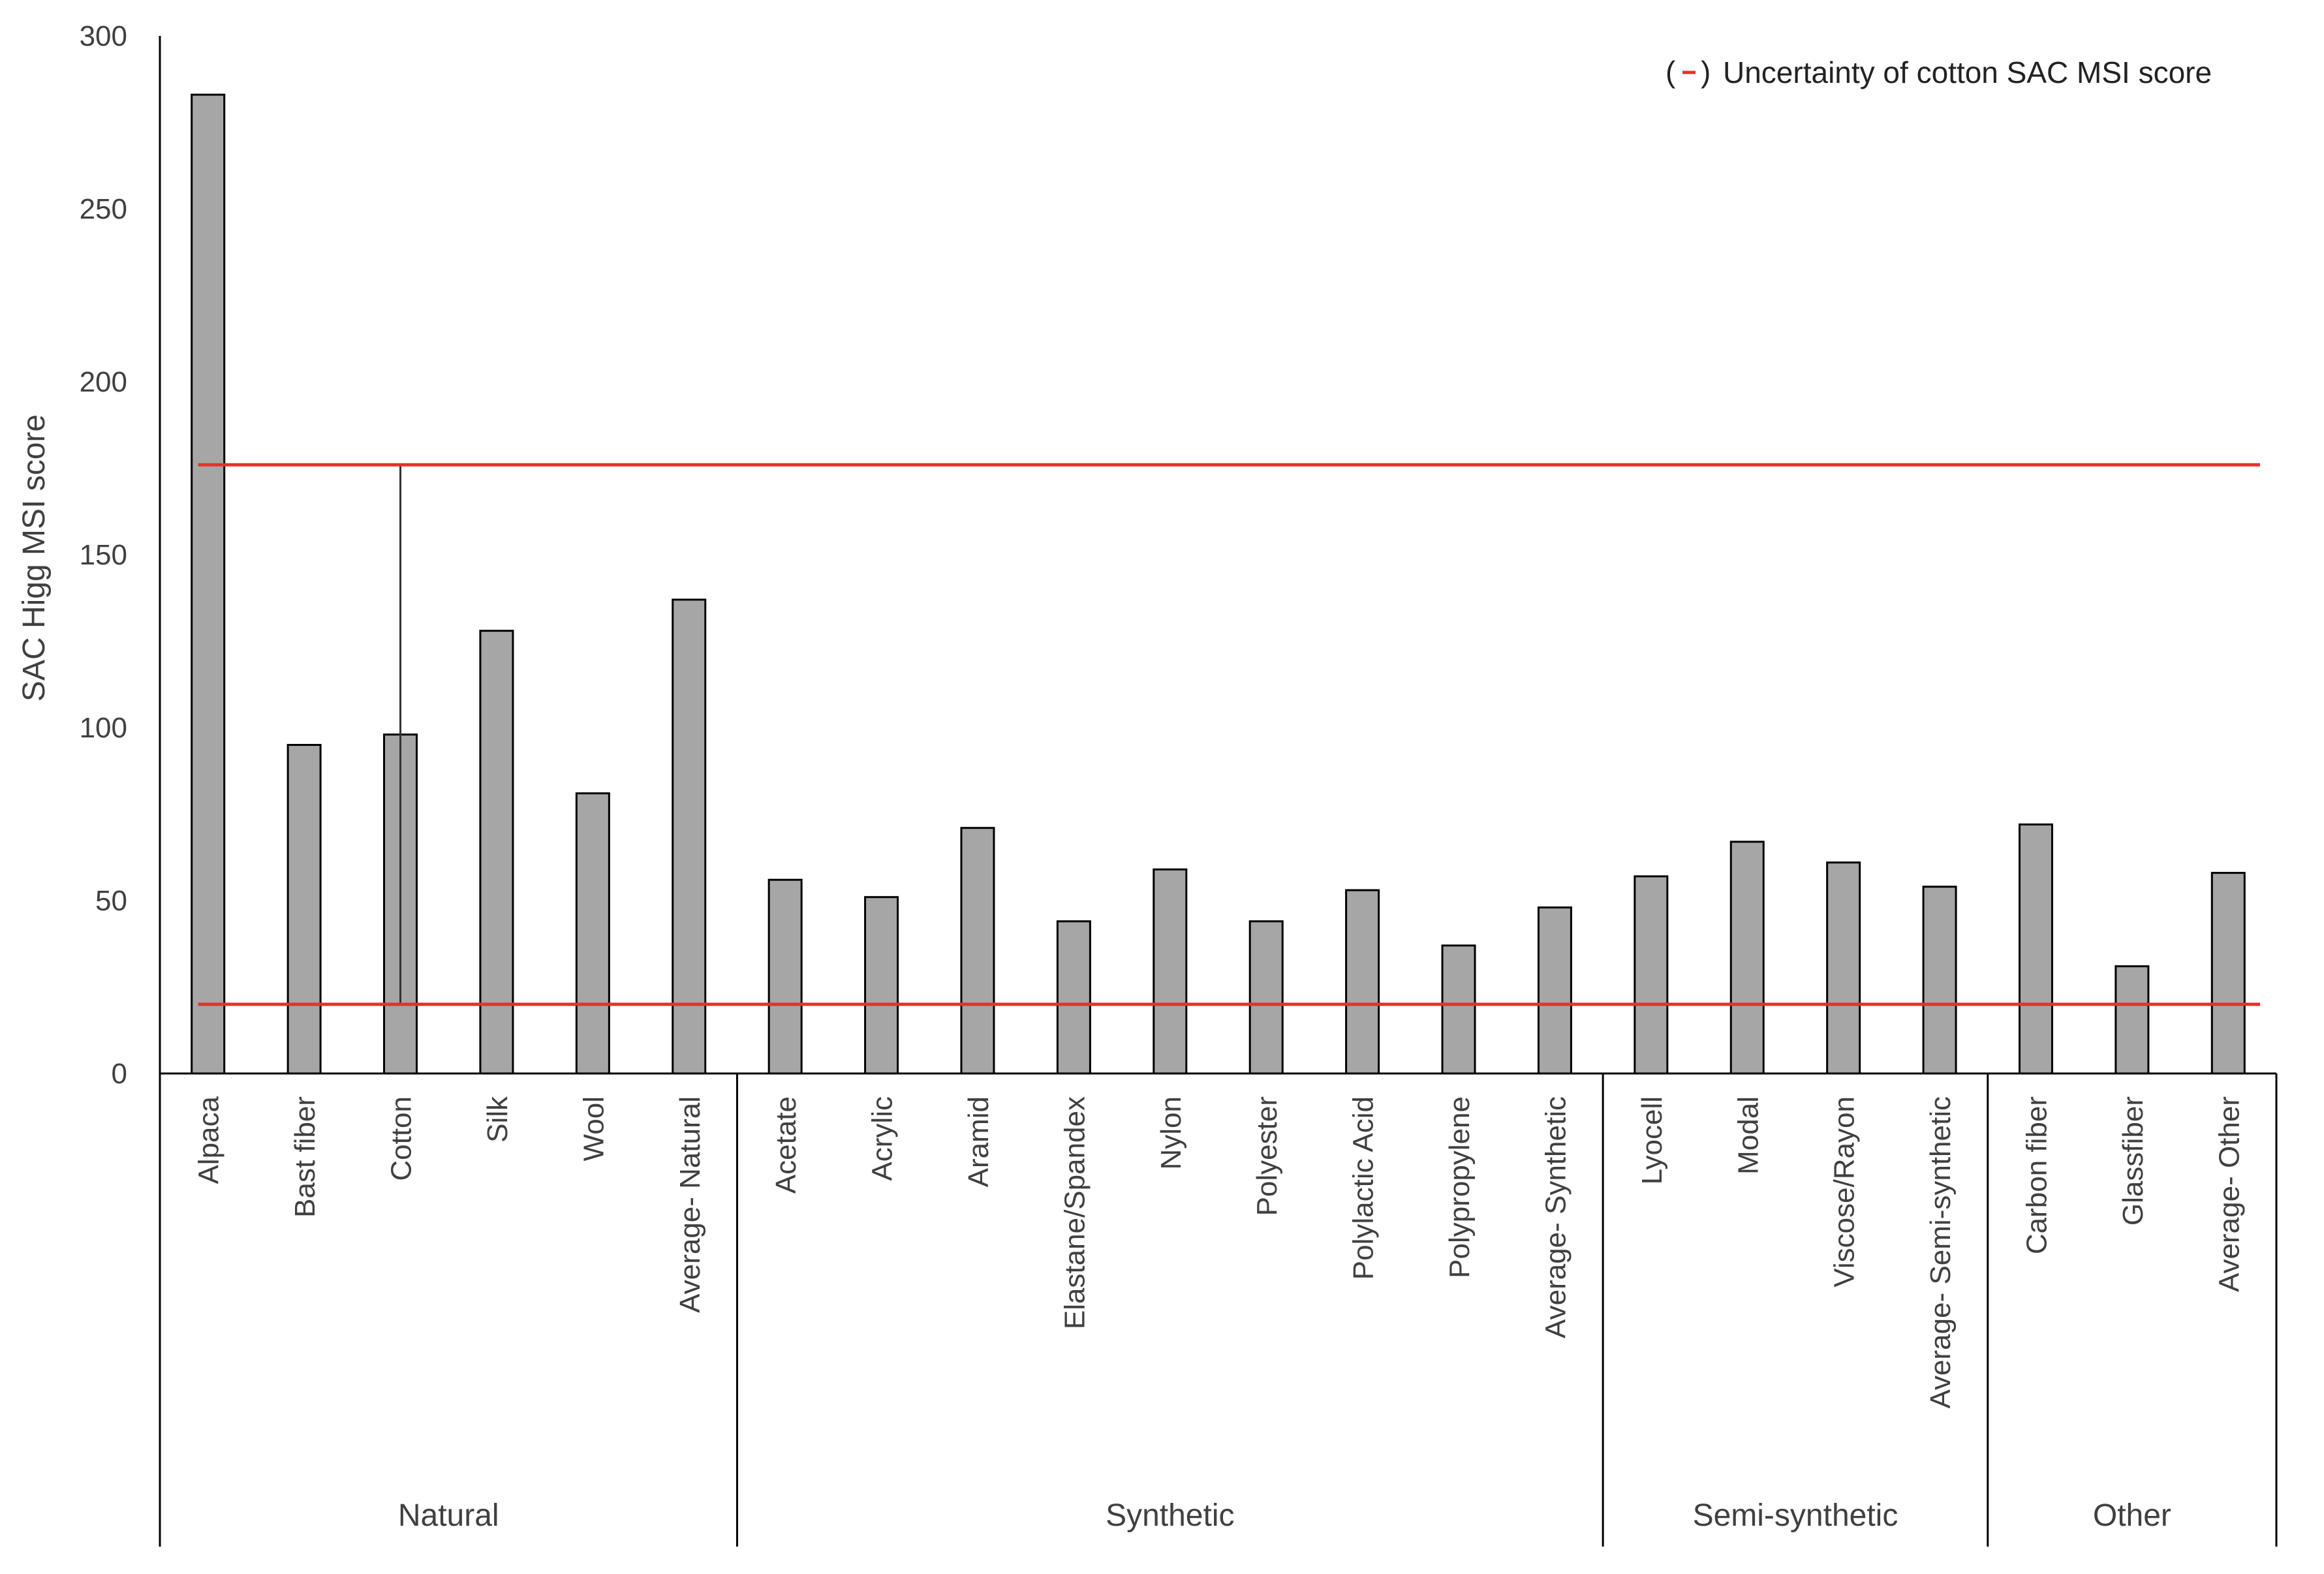 The width and height of the screenshot is (2324, 1574). Describe the element at coordinates (690, 1204) in the screenshot. I see `x-tick-label: Average- Natural` at that location.